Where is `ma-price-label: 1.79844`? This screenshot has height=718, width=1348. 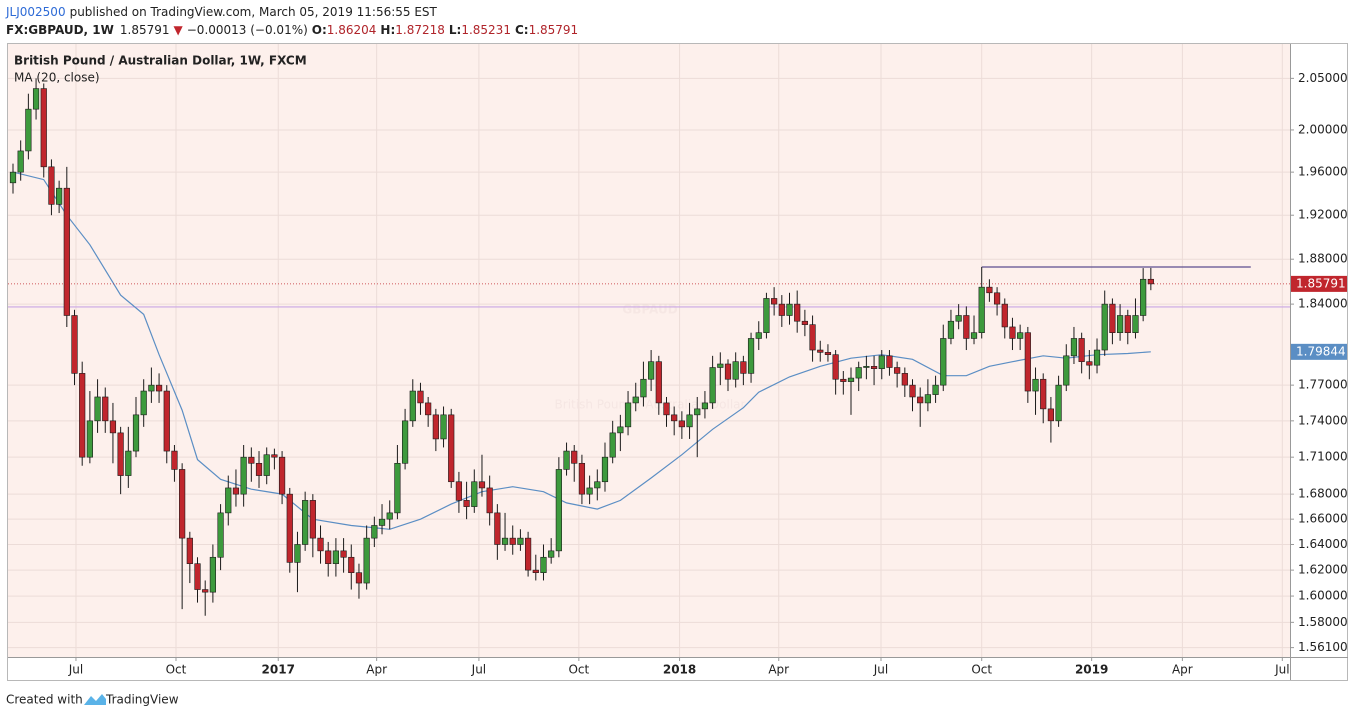
ma-price-label: 1.79844 is located at coordinates (1321, 351).